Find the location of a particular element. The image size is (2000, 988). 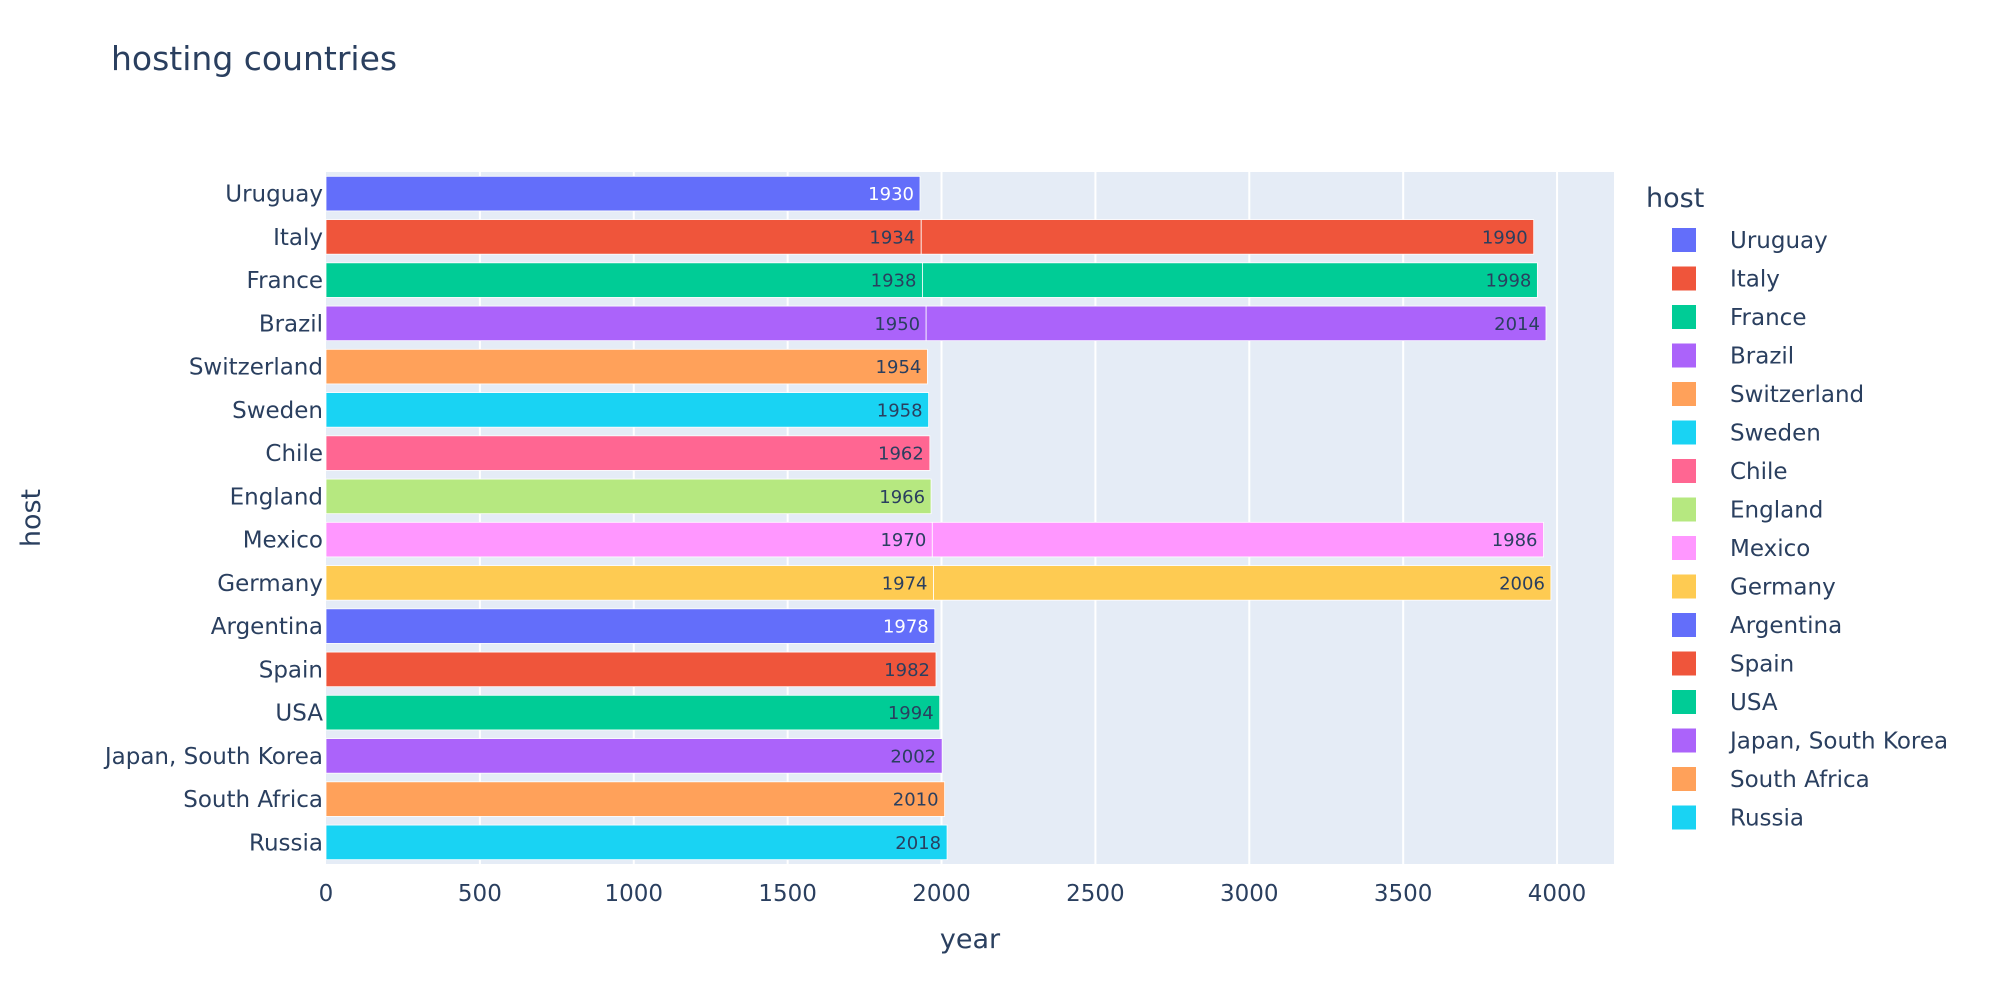

bar-france-1938 is located at coordinates (624, 280).